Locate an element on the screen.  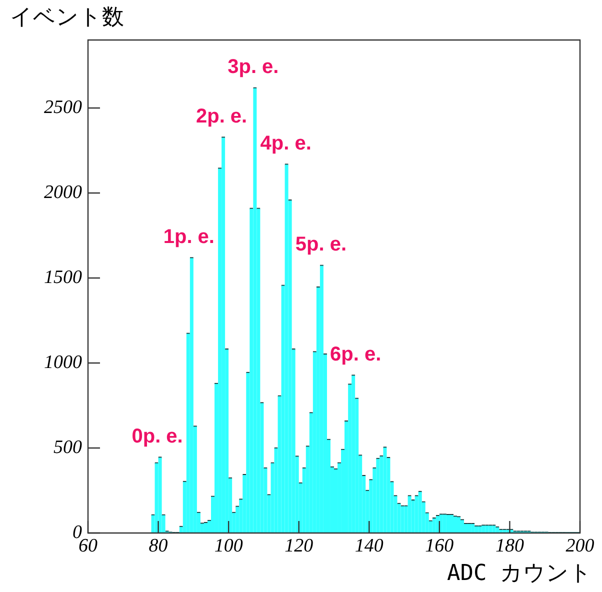
annotation: 4p. e. is located at coordinates (286, 143).